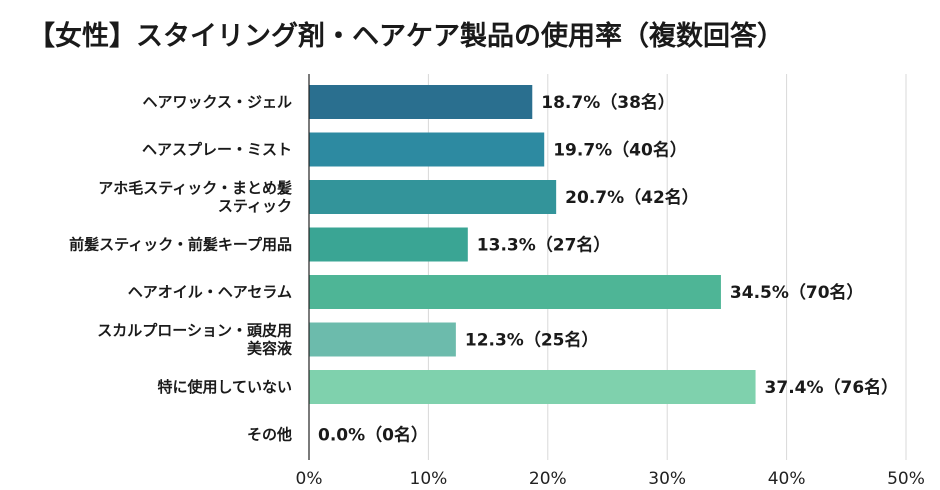 This screenshot has width=940, height=490. Describe the element at coordinates (217, 150) in the screenshot. I see `category-label: ヘアスプレー・ミスト` at that location.